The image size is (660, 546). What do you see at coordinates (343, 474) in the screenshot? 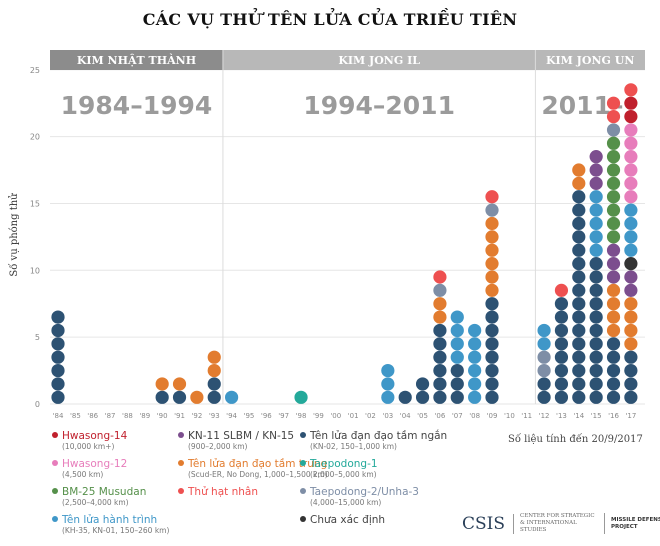
I see `legend-range: (2,000–5,000 km)` at bounding box center [343, 474].